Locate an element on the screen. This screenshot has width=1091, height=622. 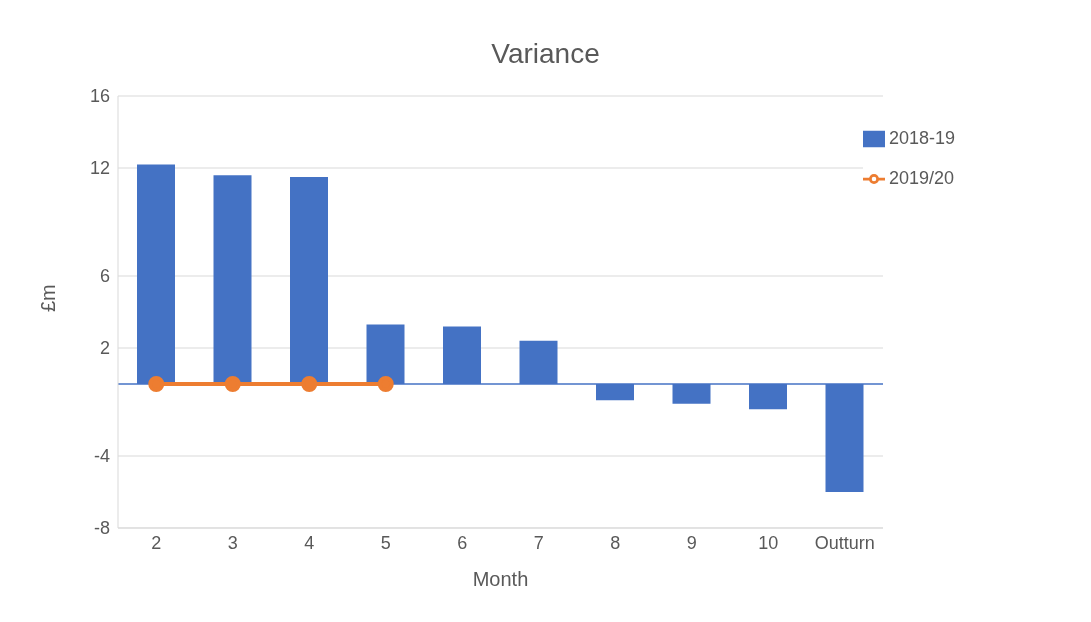
x-tick-label: 3 is located at coordinates (232, 542).